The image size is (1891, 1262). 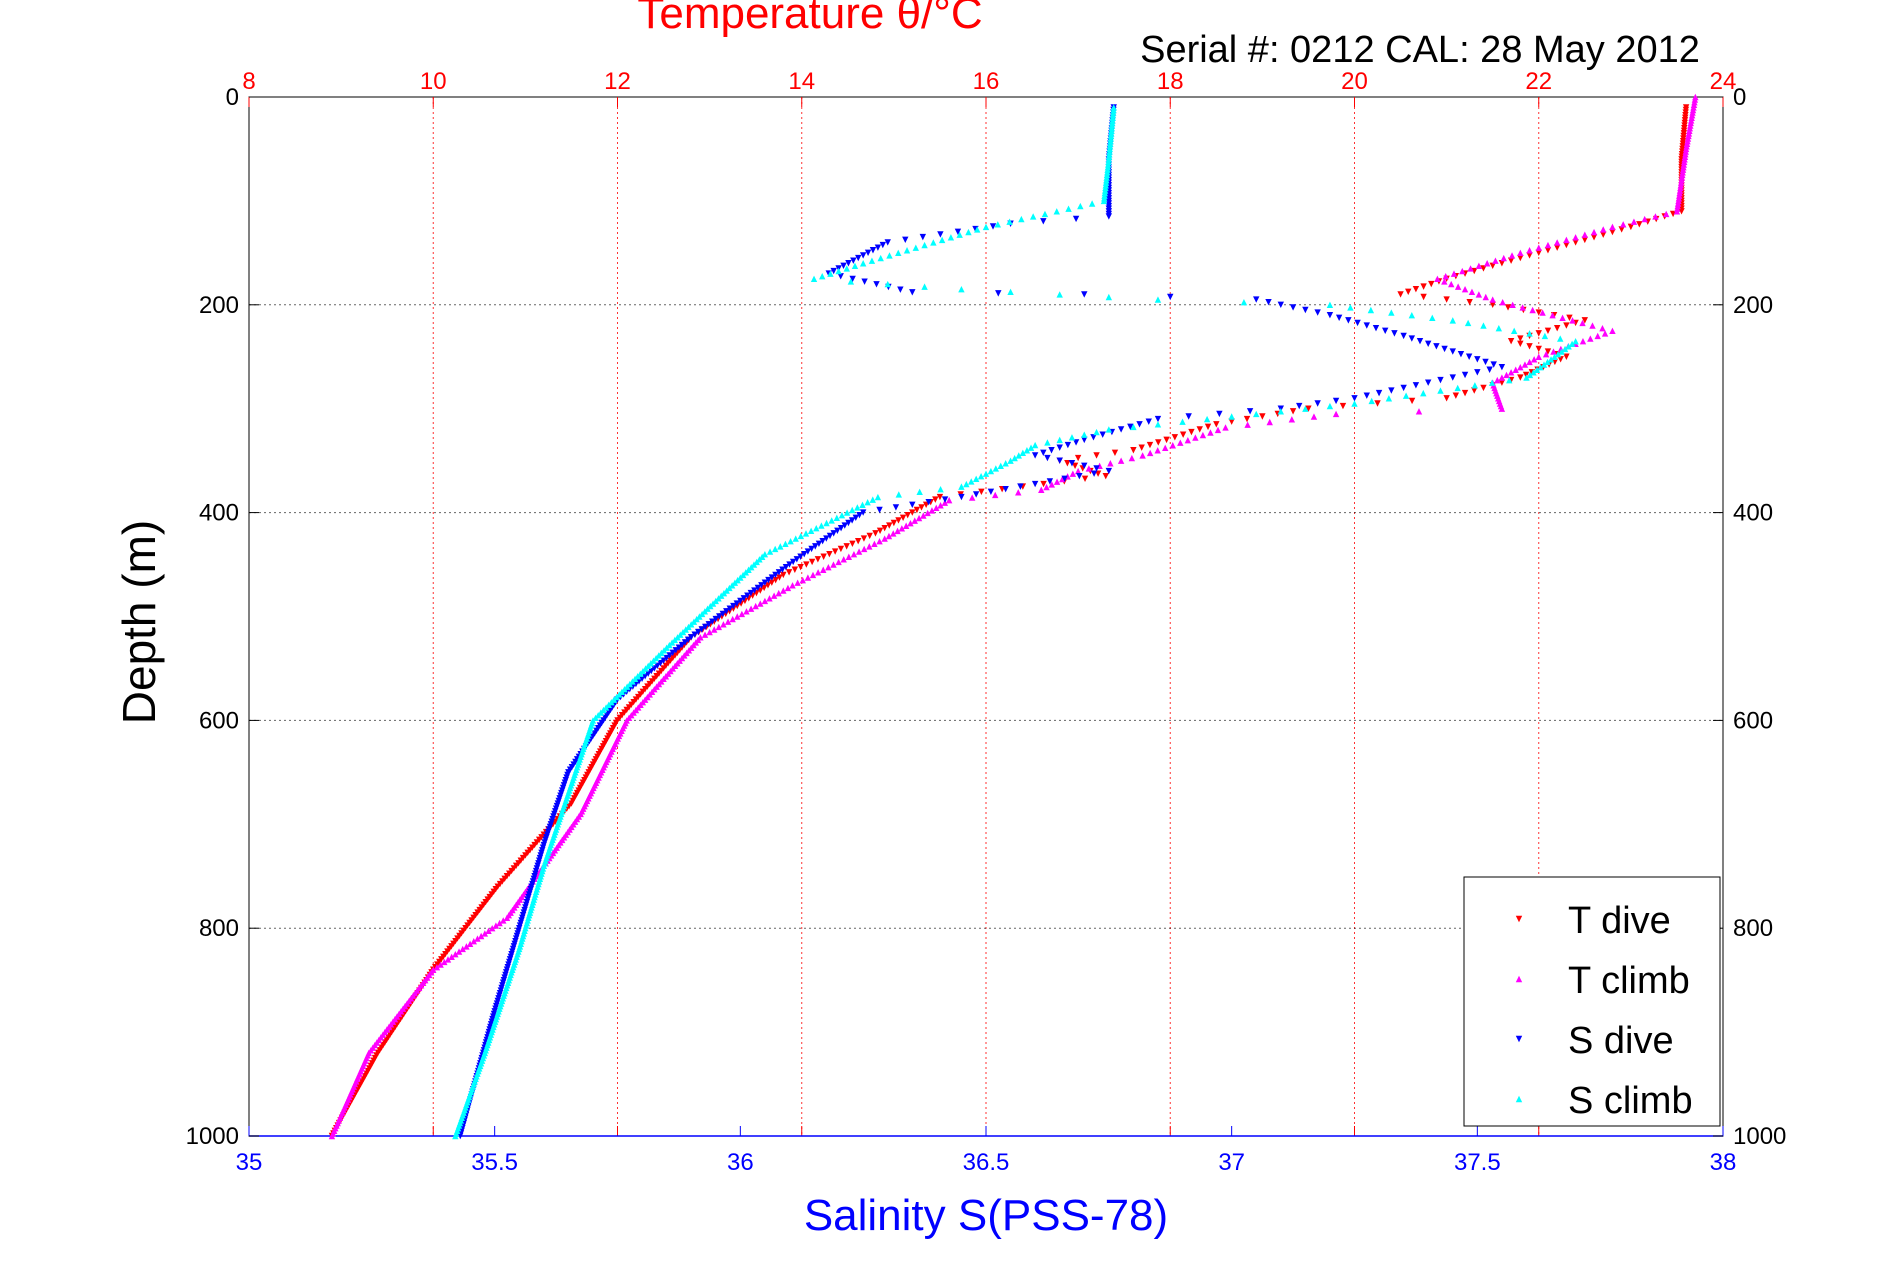 I want to click on depth-tick-label-right: 1000, so click(x=1759, y=1136).